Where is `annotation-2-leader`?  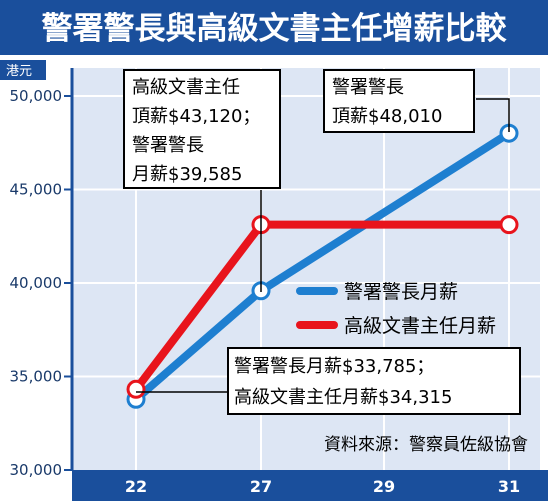
annotation-2-leader is located at coordinates (493, 115).